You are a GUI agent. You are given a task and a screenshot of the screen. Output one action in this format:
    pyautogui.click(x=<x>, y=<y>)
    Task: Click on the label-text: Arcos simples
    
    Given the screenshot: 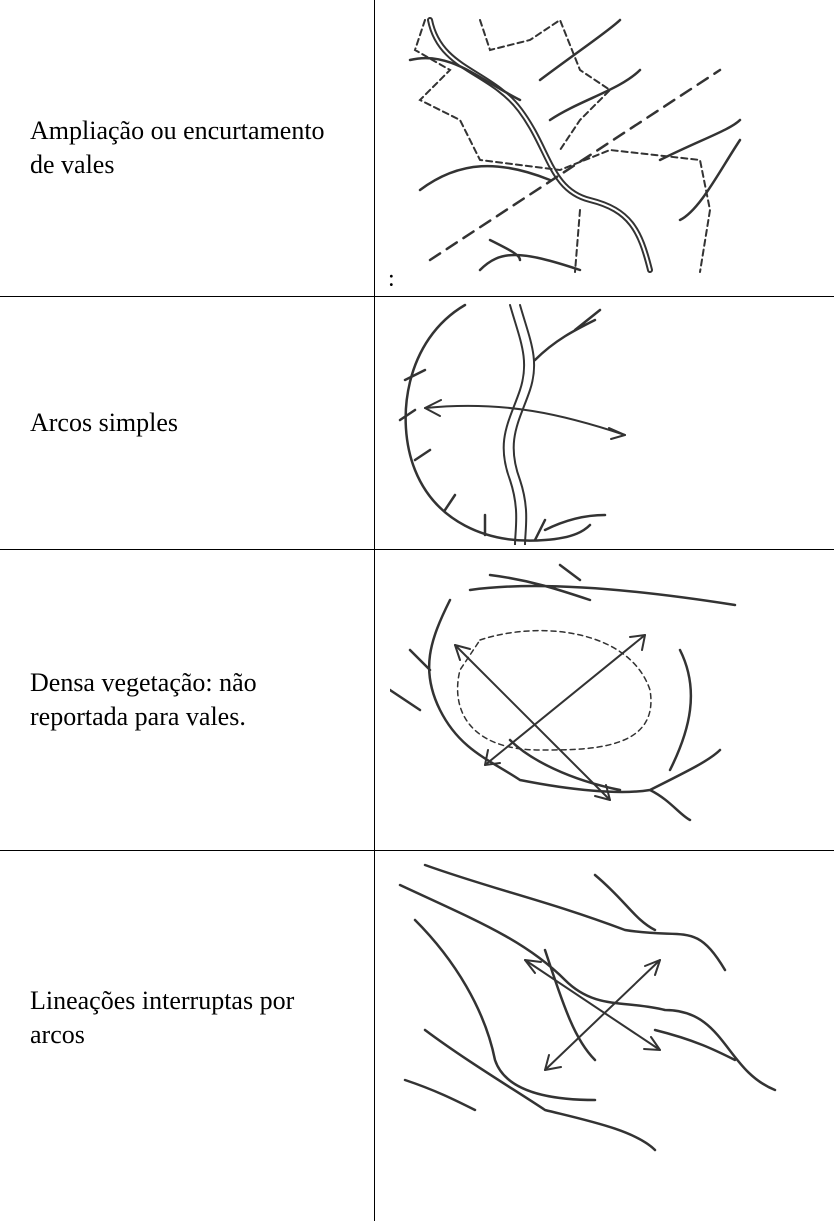 What is the action you would take?
    pyautogui.click(x=104, y=422)
    